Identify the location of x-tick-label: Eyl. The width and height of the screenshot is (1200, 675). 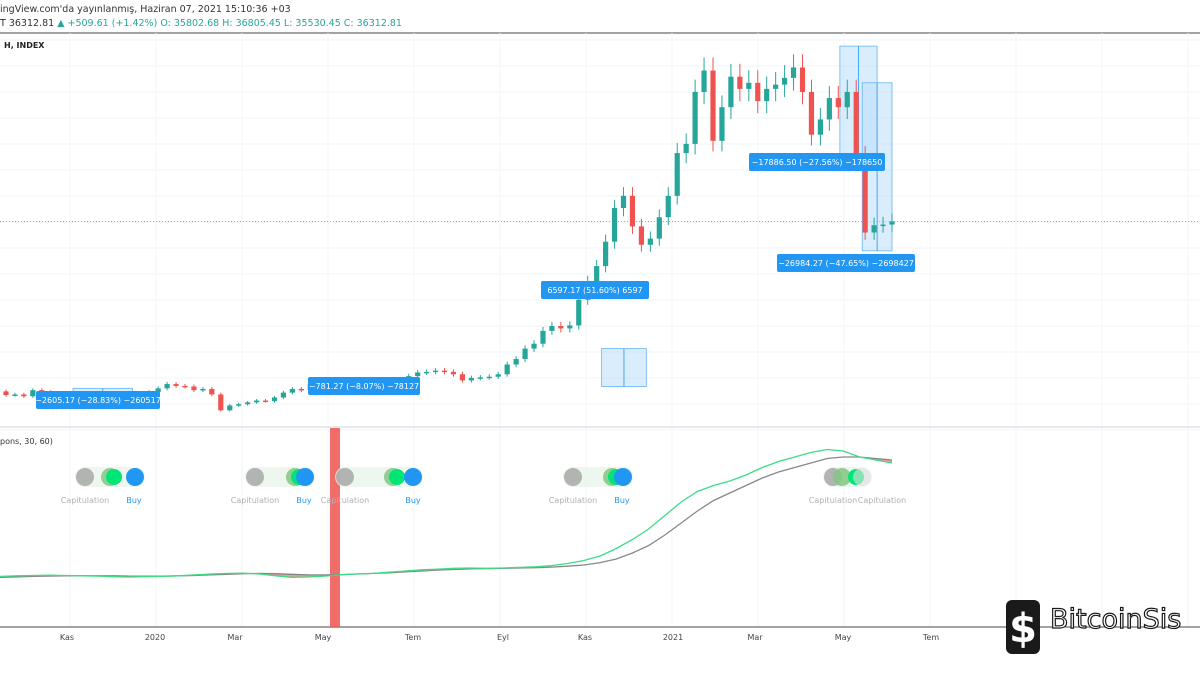
(503, 637).